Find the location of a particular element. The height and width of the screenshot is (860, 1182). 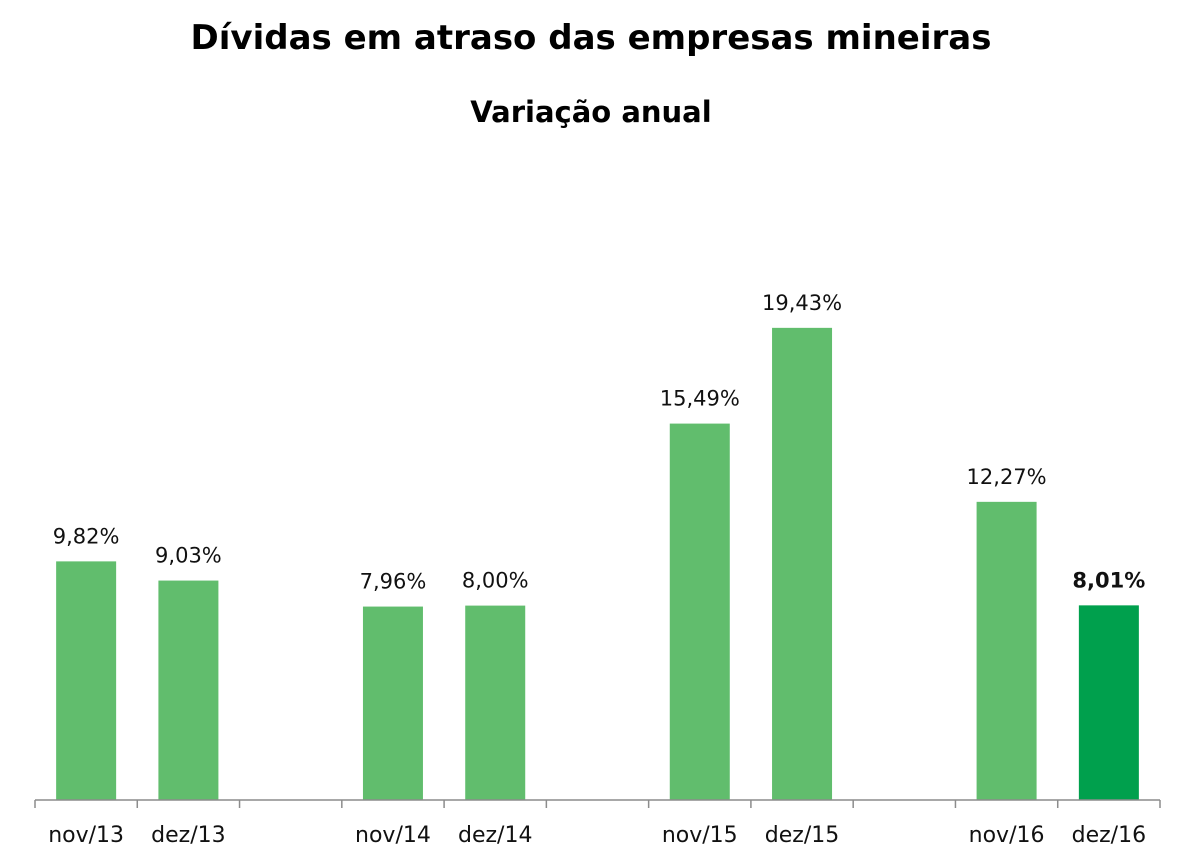

x-tick-label: dez/14 is located at coordinates (495, 835).